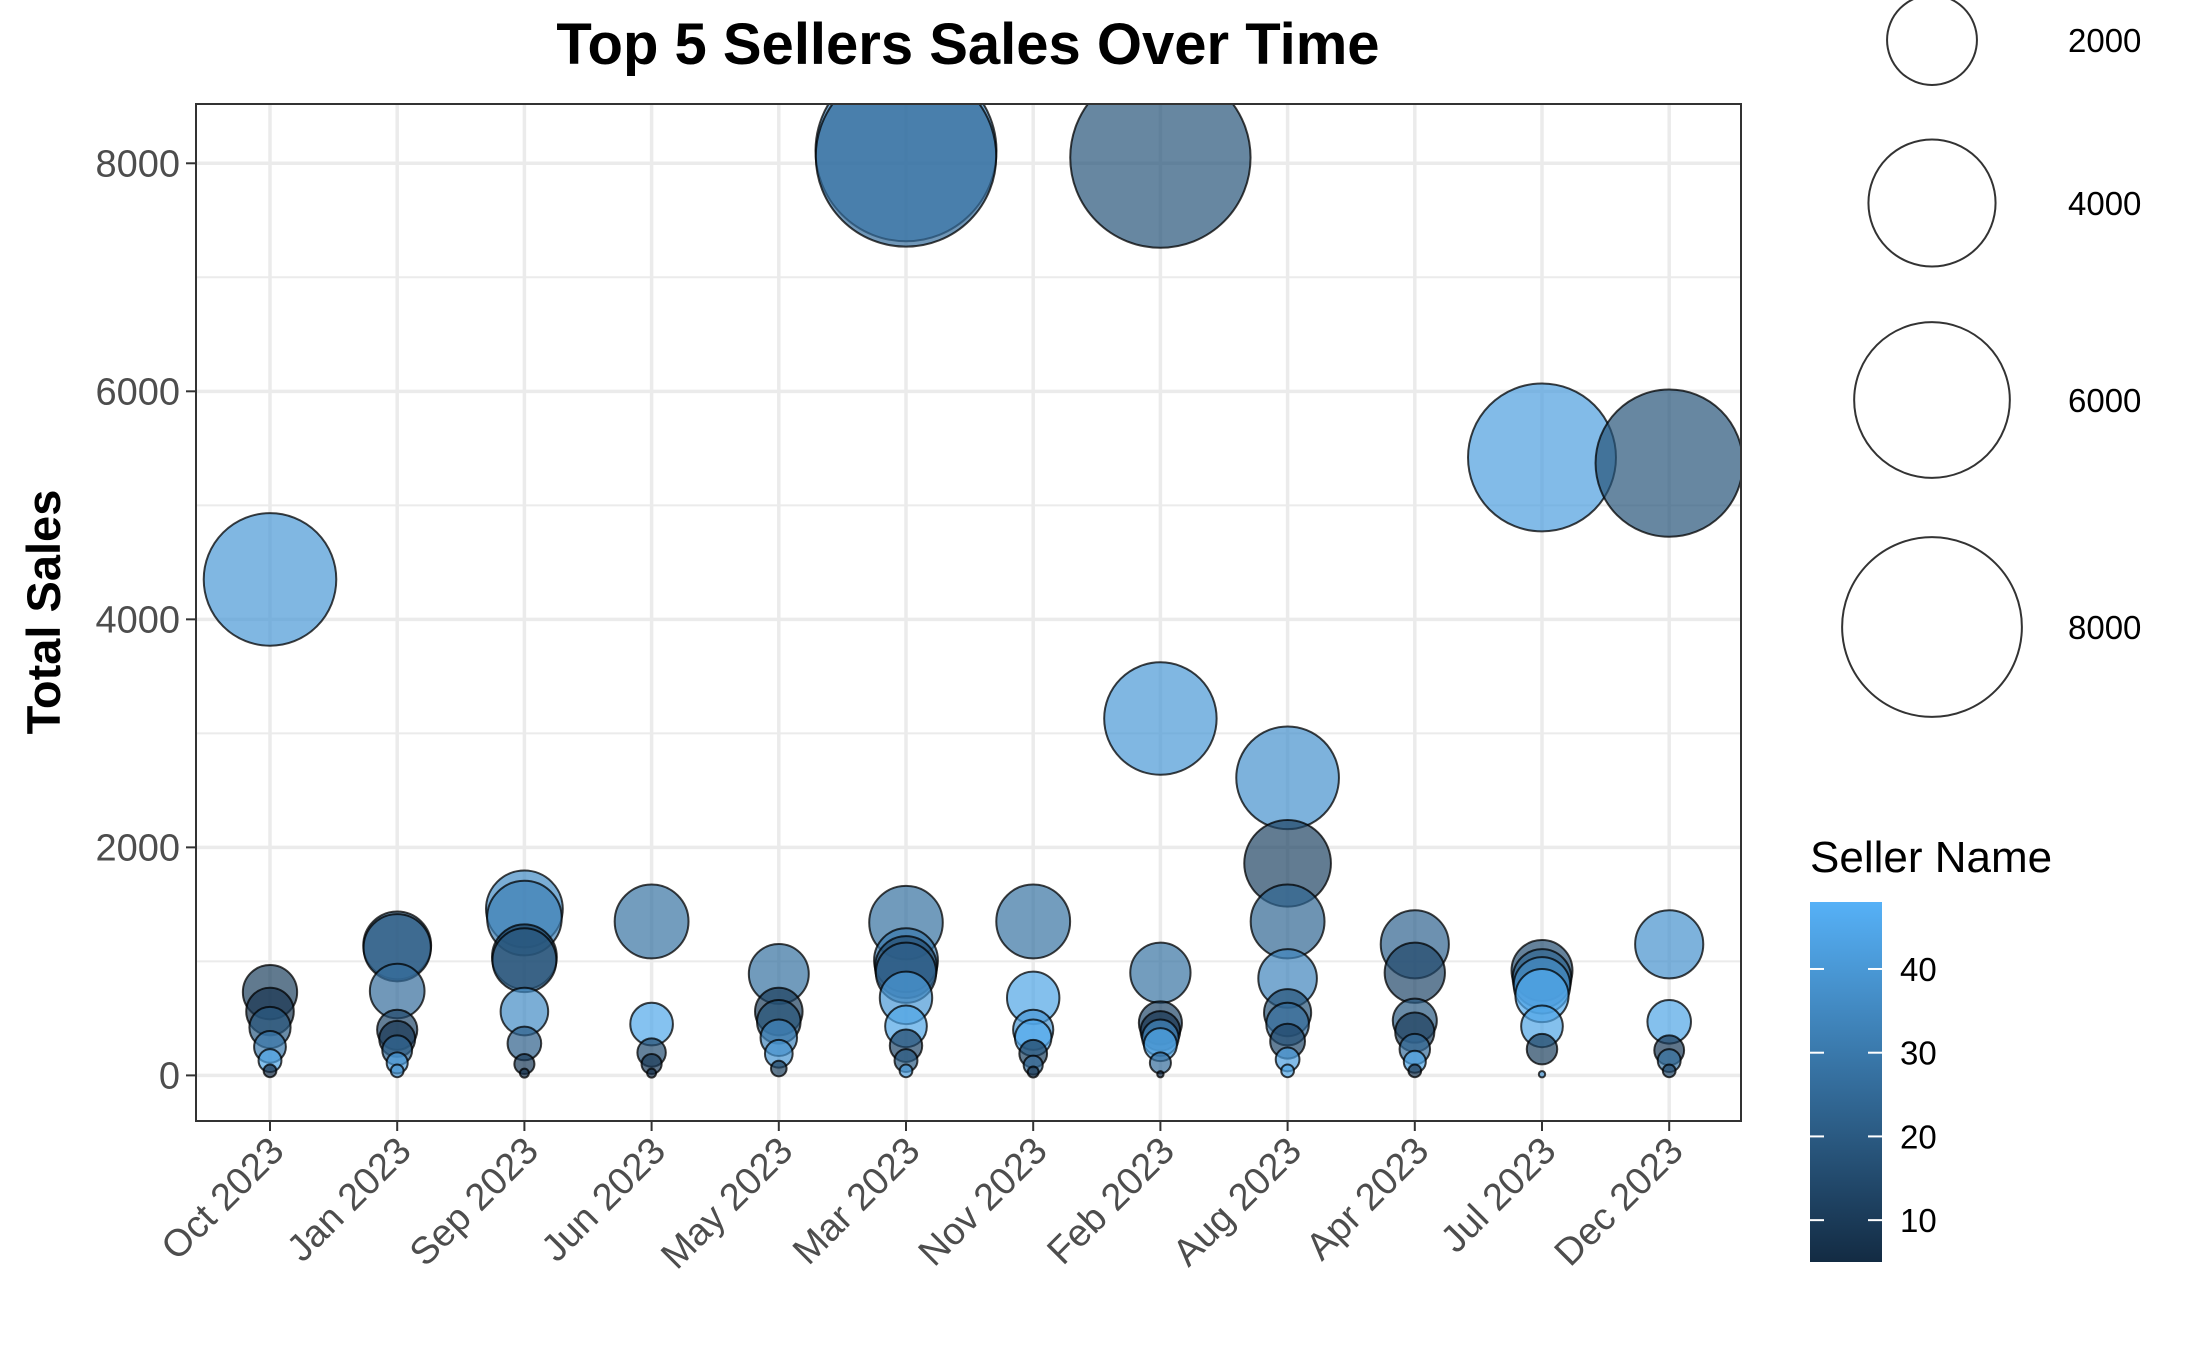 This screenshot has height=1351, width=2187. What do you see at coordinates (1846, 1082) in the screenshot?
I see `colorbar` at bounding box center [1846, 1082].